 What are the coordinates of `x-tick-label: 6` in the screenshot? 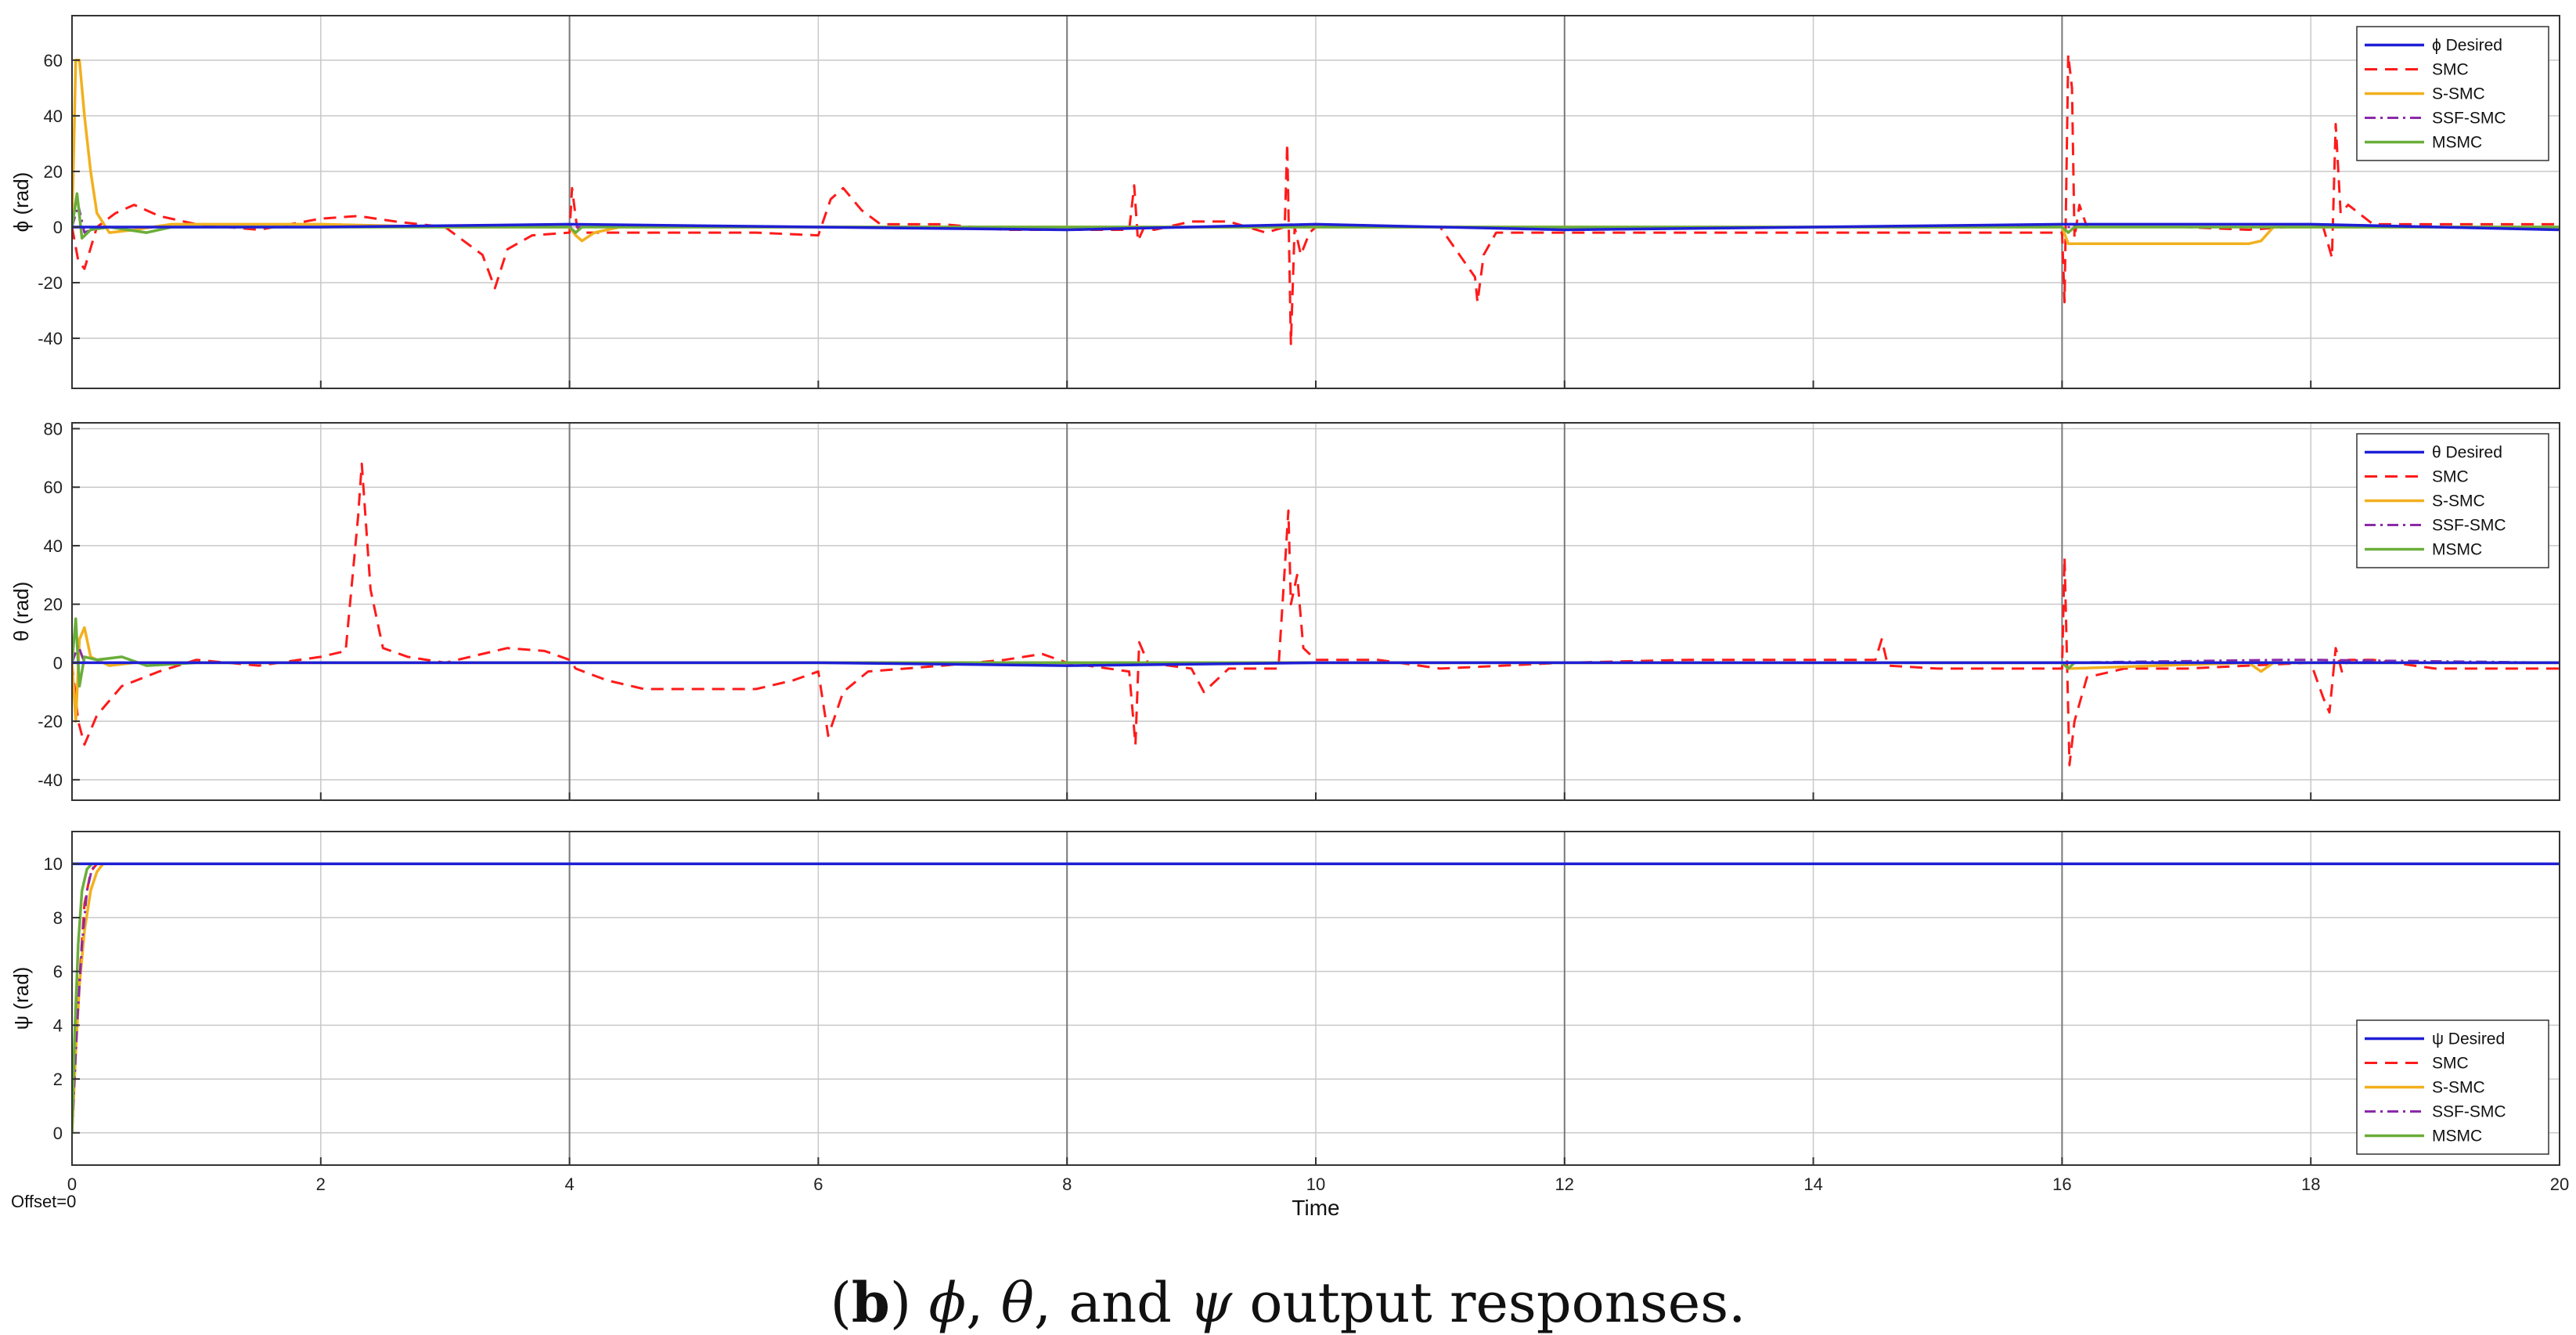 It's located at (818, 1184).